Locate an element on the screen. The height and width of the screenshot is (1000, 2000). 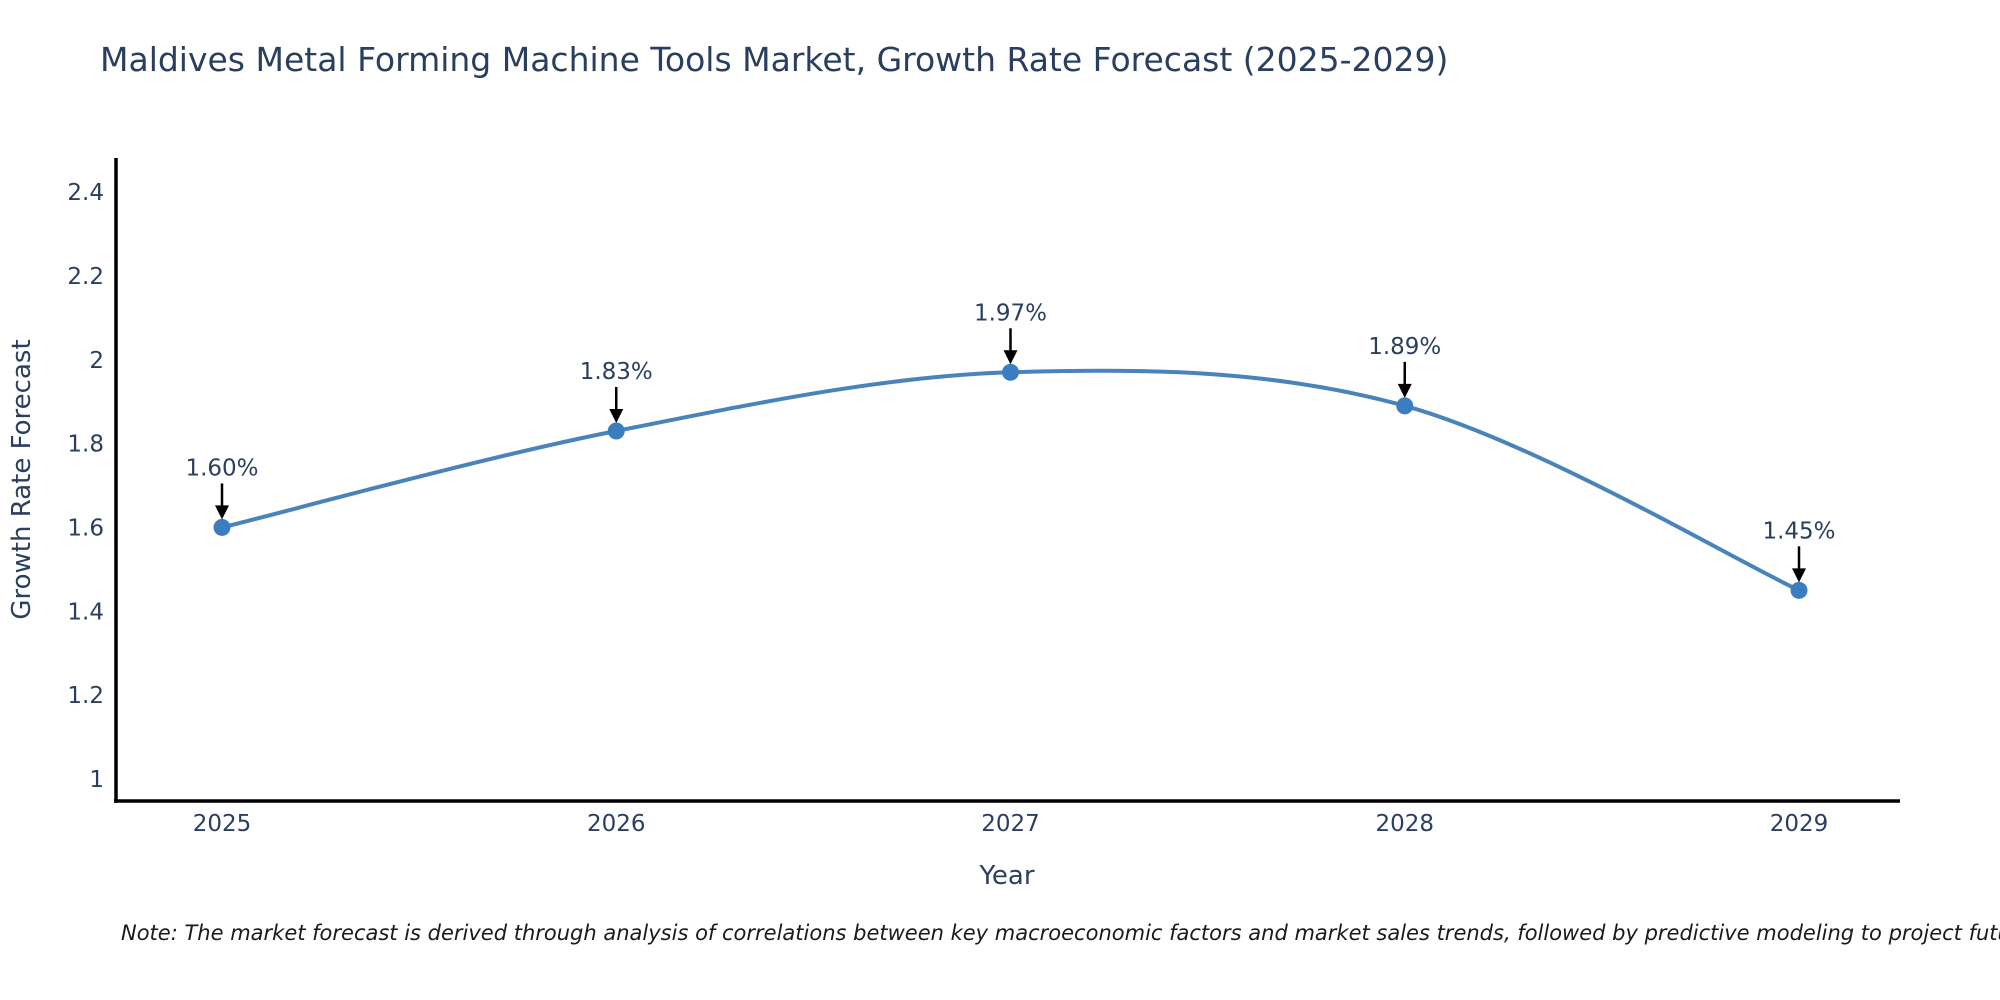
x-tick-label: 2025 is located at coordinates (222, 824).